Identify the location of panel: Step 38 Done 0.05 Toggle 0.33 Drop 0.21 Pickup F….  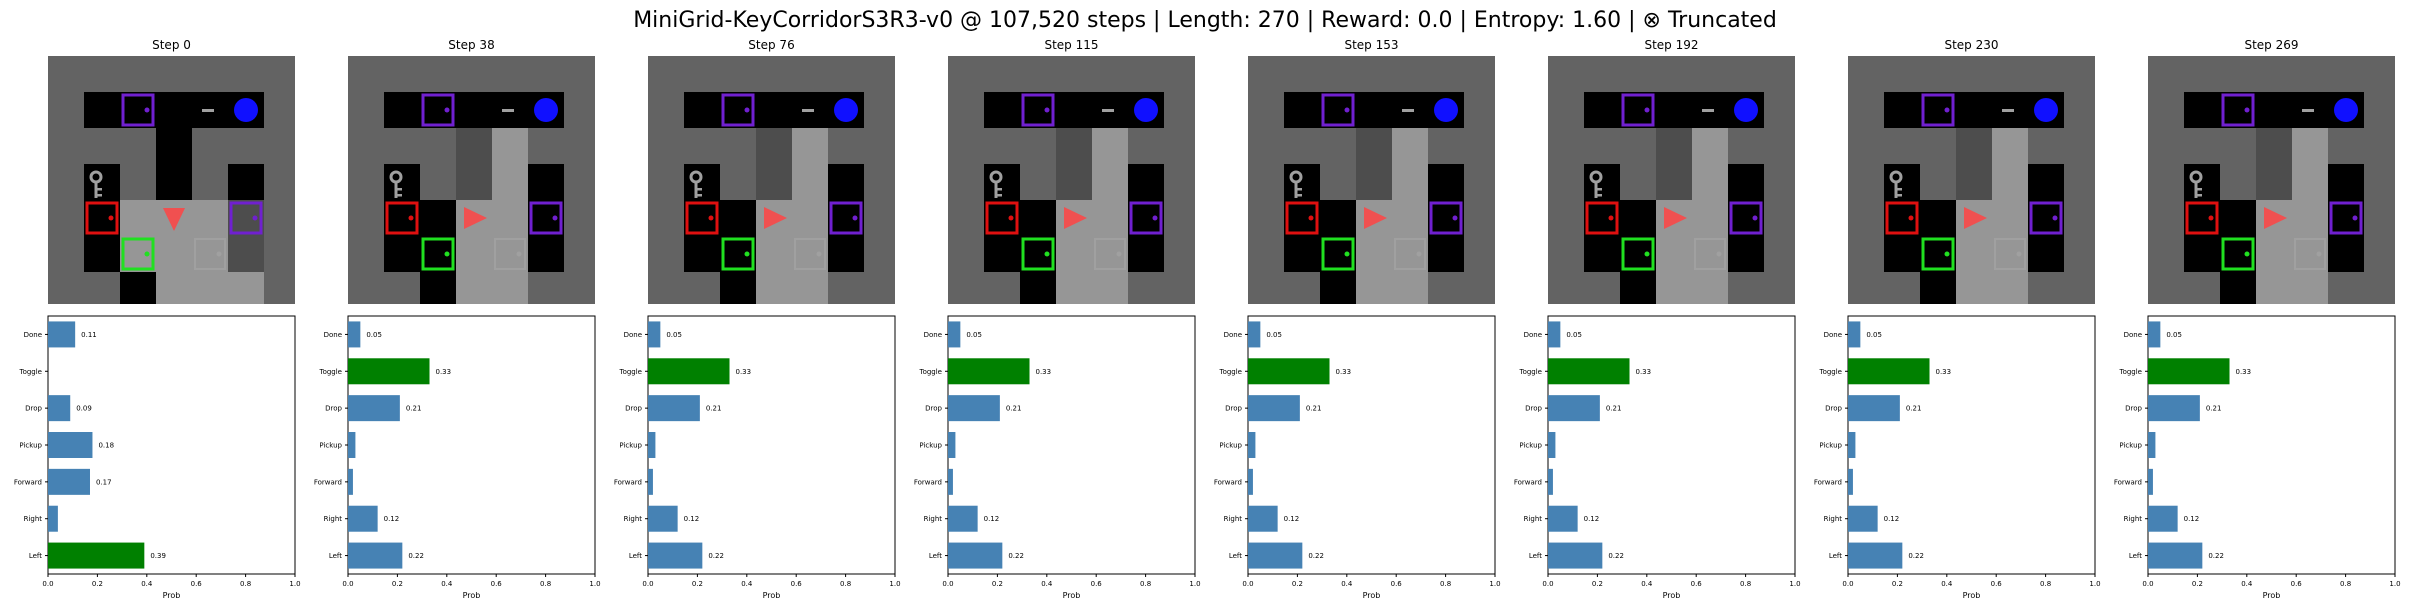
(457, 319).